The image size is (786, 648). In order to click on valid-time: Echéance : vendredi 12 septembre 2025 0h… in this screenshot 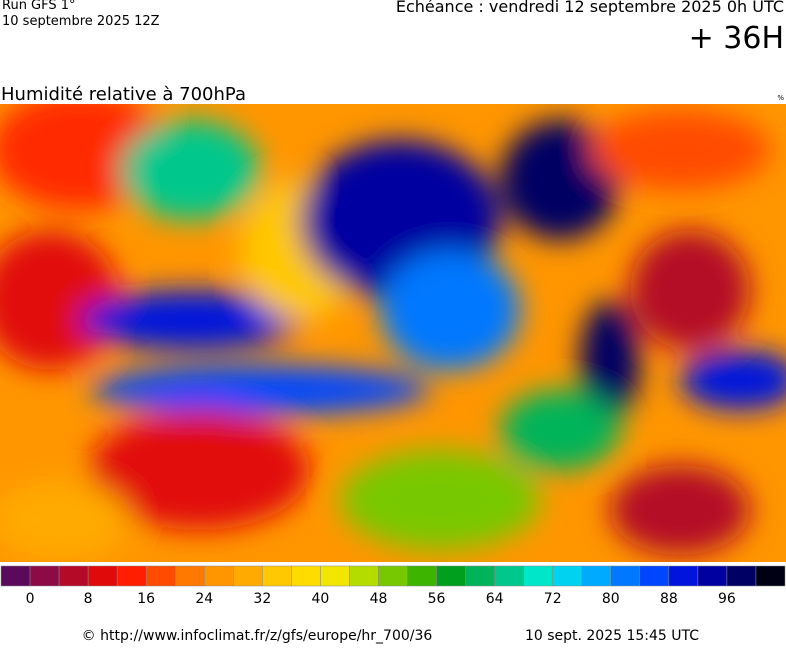, I will do `click(590, 8)`.